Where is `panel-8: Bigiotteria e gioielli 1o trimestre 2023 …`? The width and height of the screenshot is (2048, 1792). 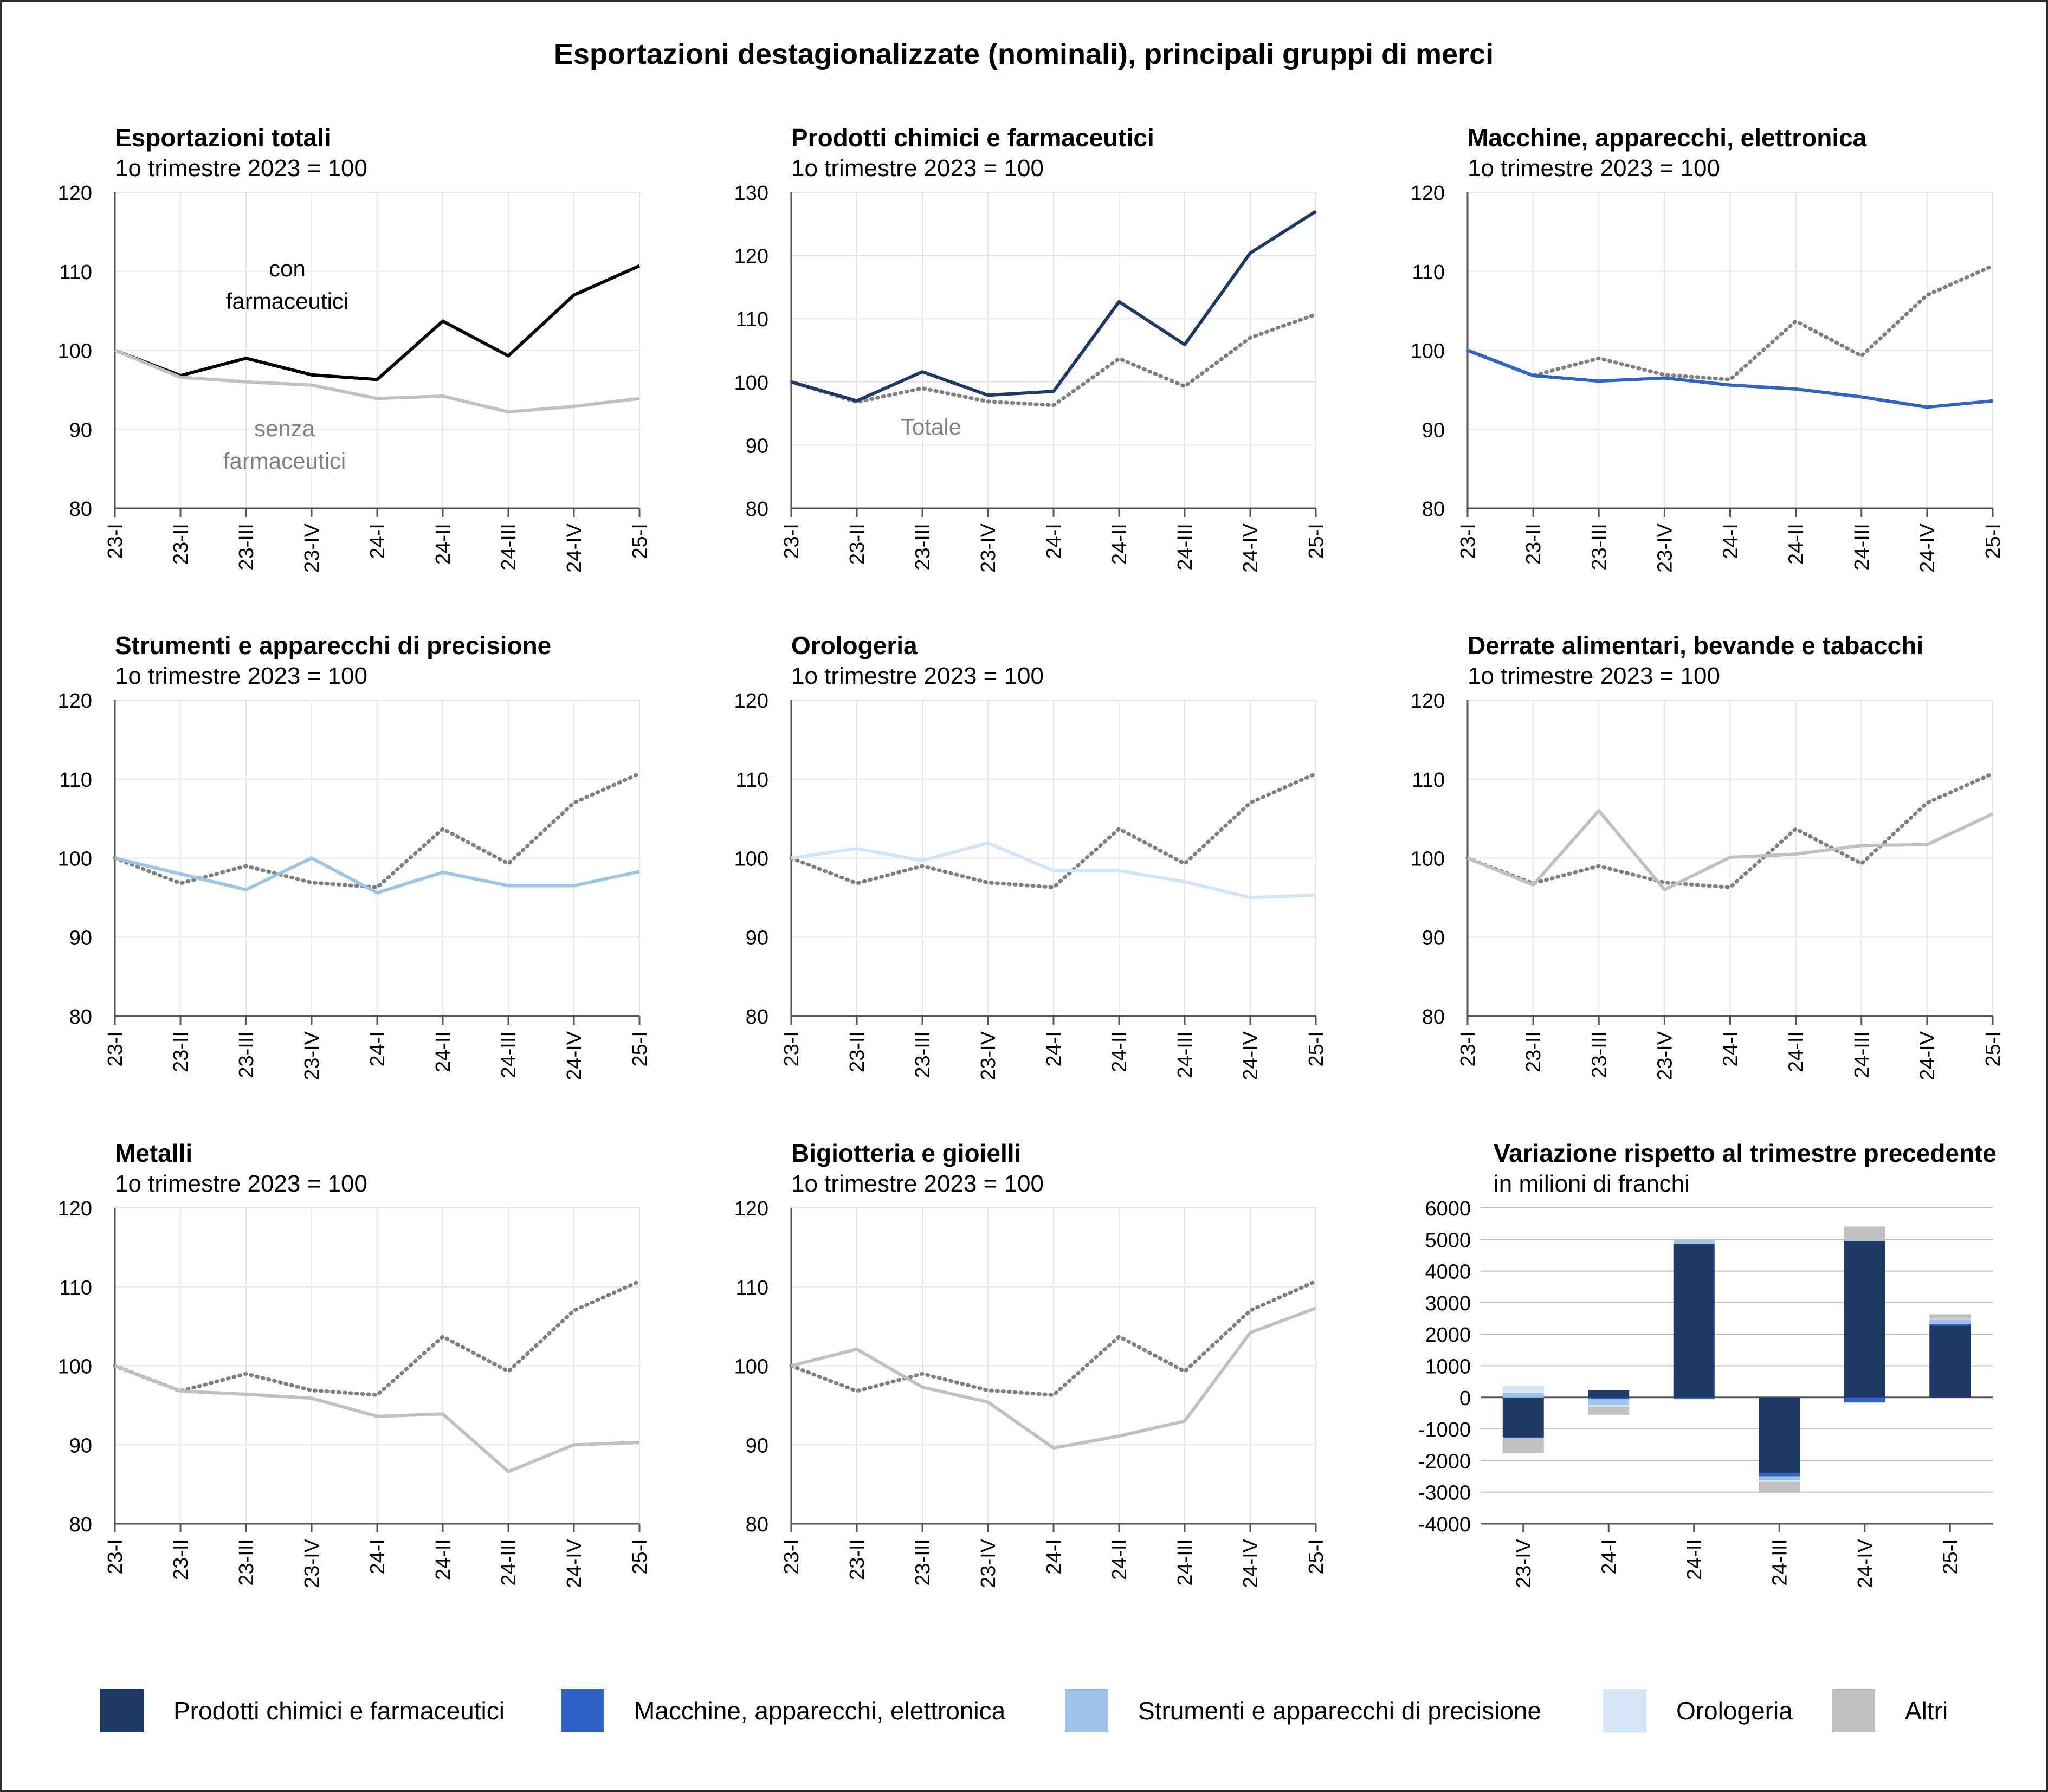
panel-8: Bigiotteria e gioielli 1o trimestre 2023 … is located at coordinates (1031, 1363).